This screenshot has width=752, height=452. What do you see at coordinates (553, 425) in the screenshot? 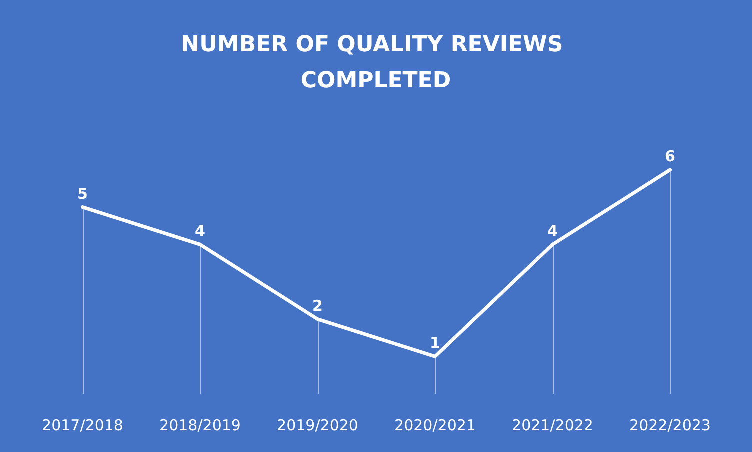
I see `x-tick-label: 2021/2022` at bounding box center [553, 425].